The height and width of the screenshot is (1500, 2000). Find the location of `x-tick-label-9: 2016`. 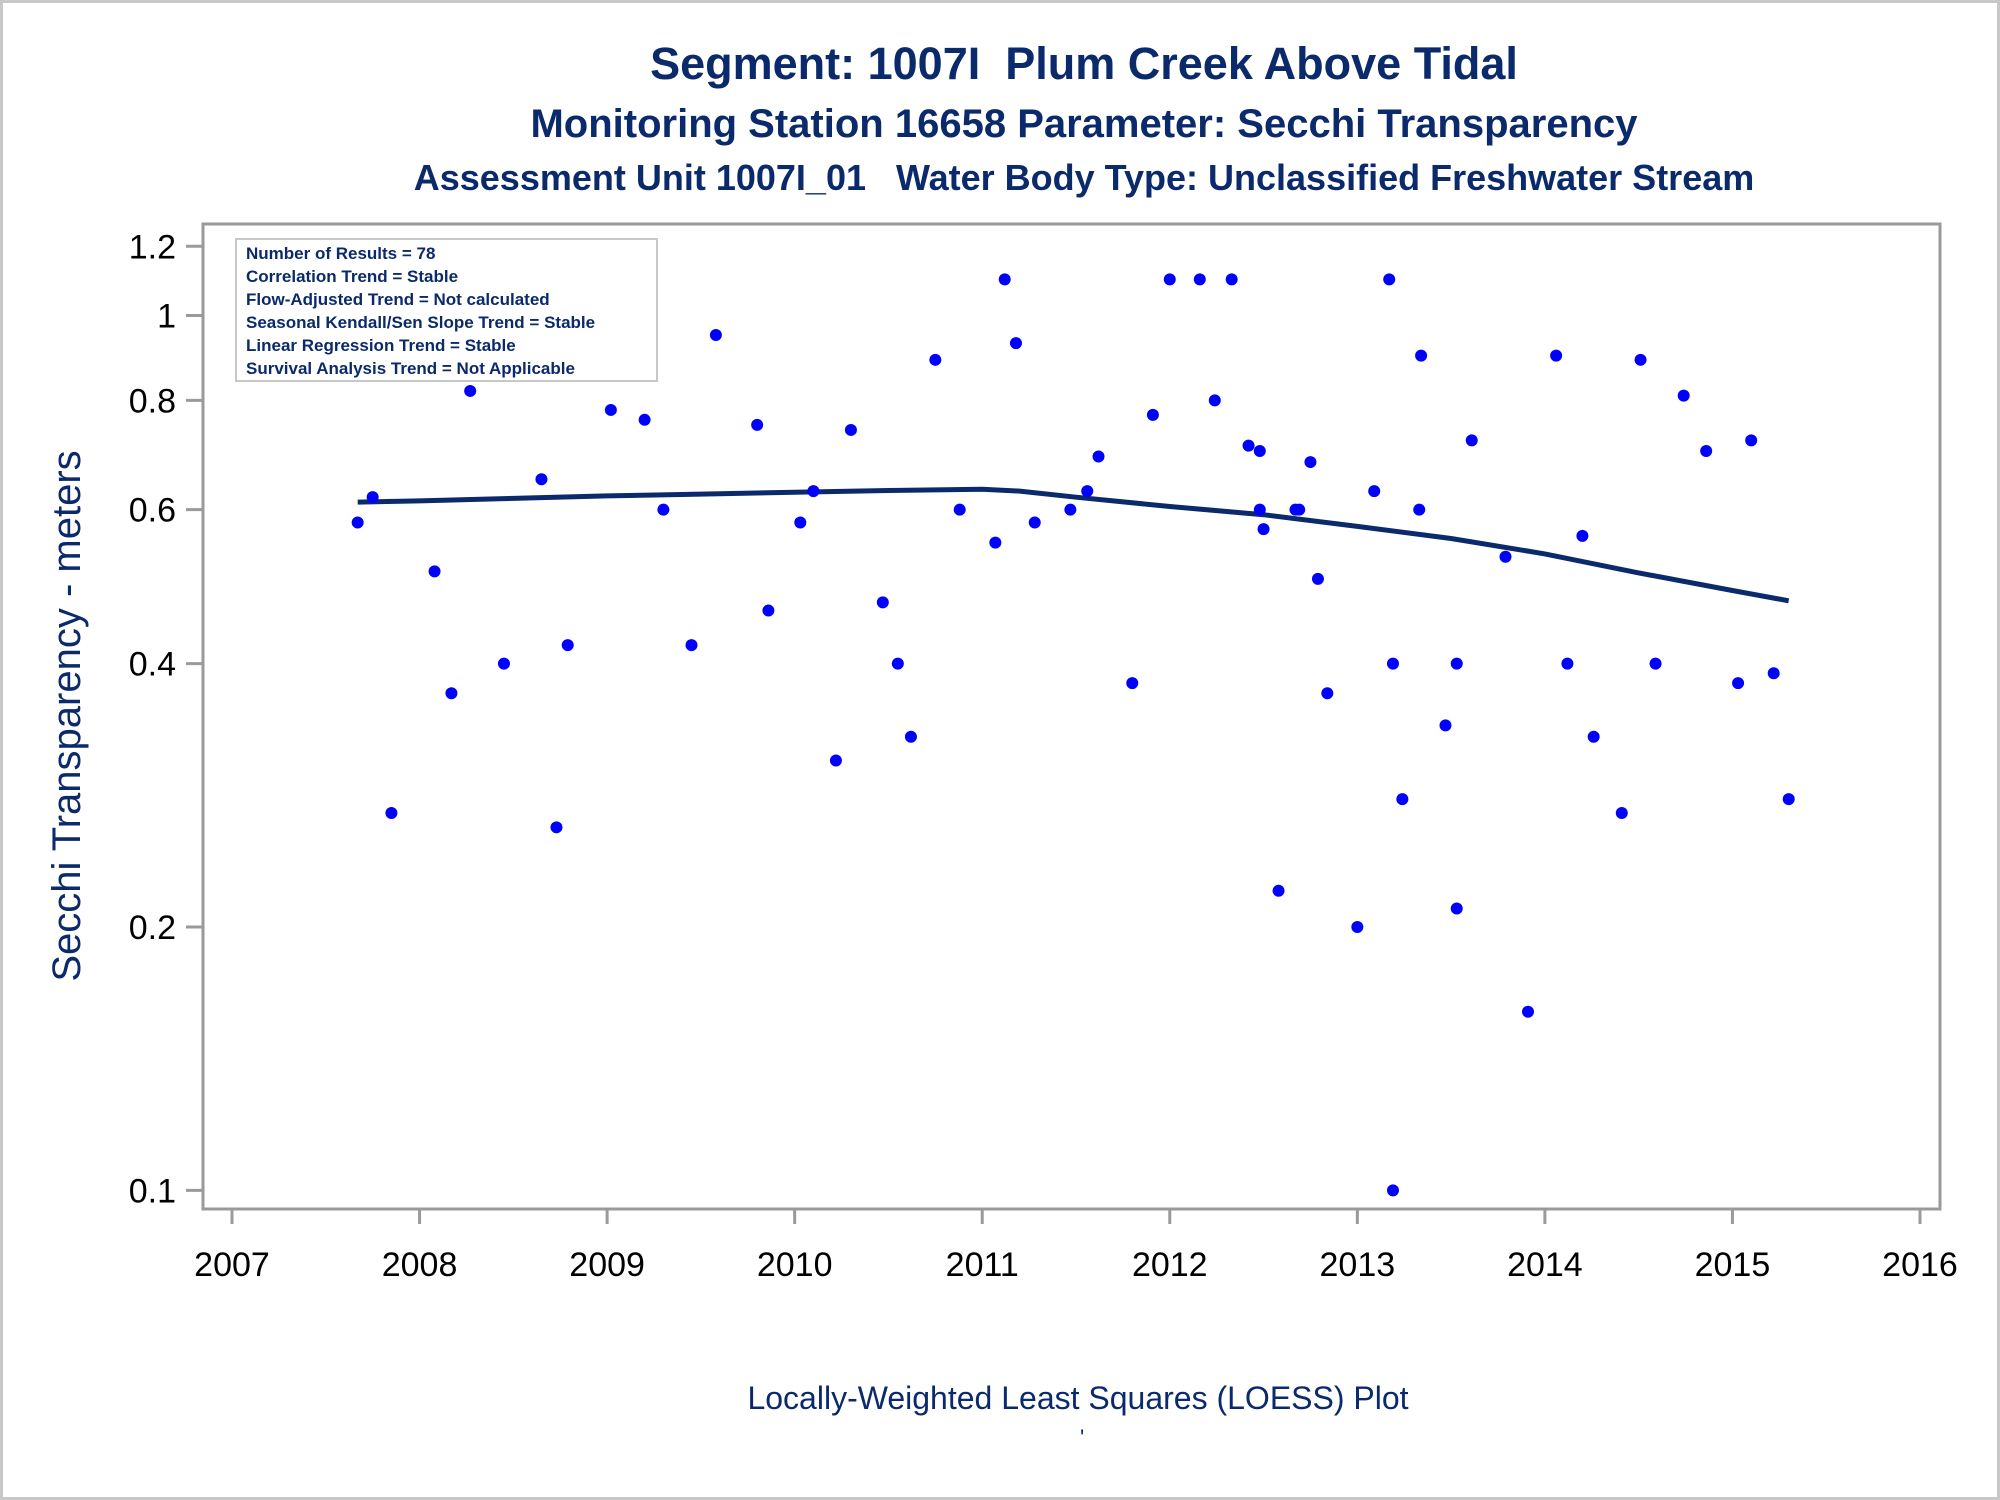

x-tick-label-9: 2016 is located at coordinates (1920, 1265).